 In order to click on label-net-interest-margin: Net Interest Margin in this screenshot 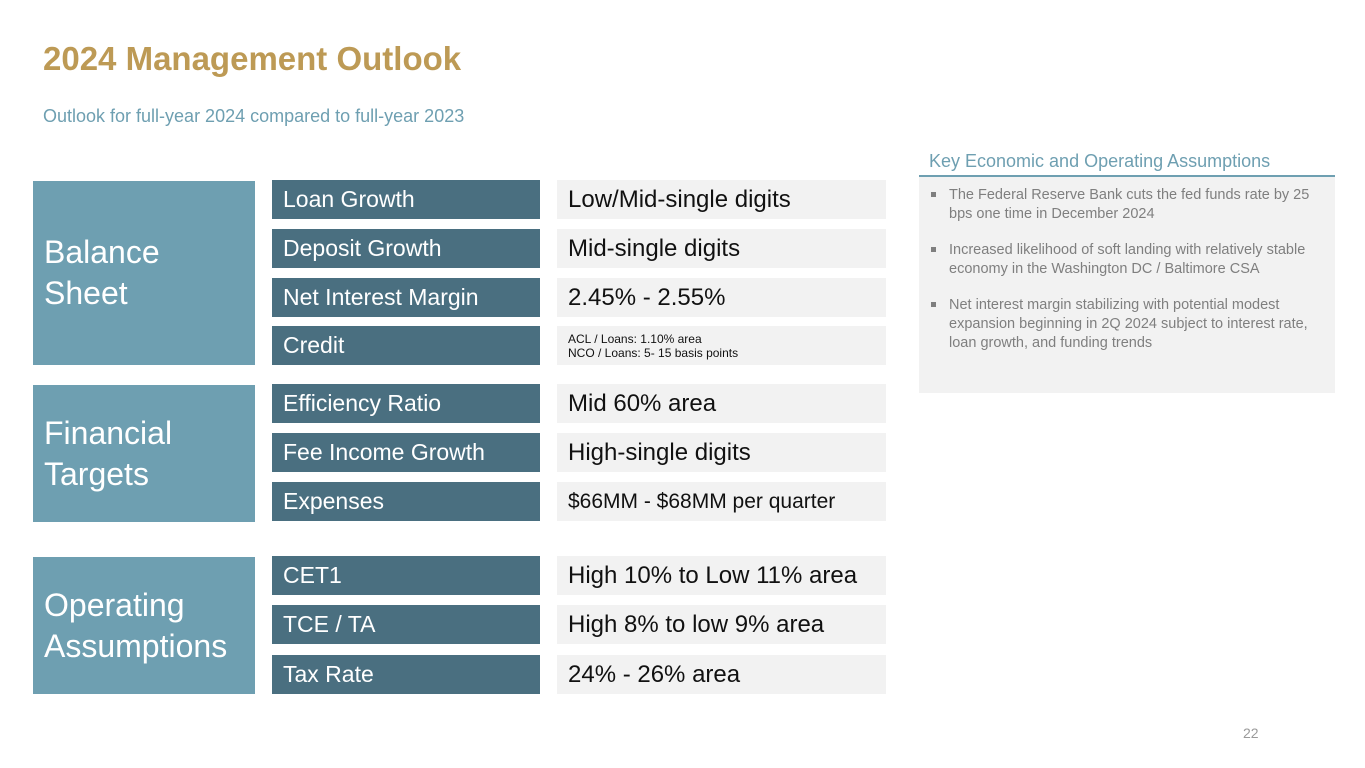, I will do `click(406, 297)`.